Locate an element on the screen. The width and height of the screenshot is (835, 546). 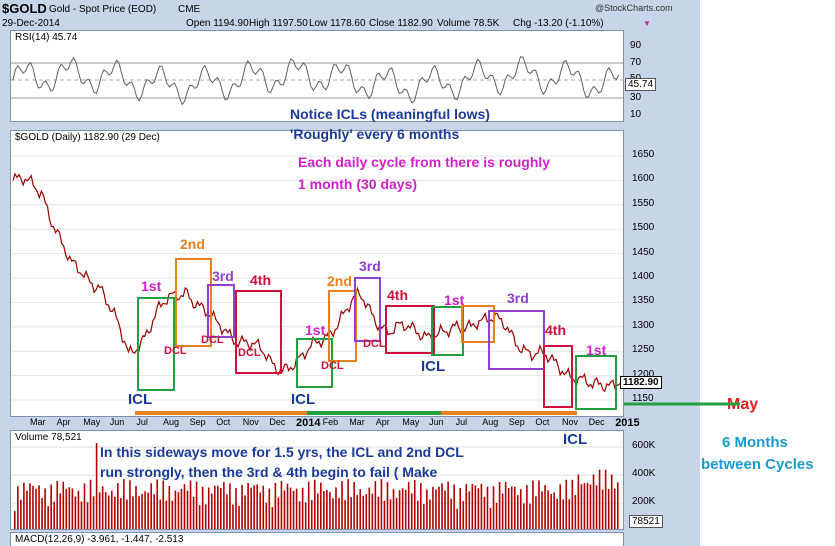
rsi-tick: 90 is located at coordinates (636, 45).